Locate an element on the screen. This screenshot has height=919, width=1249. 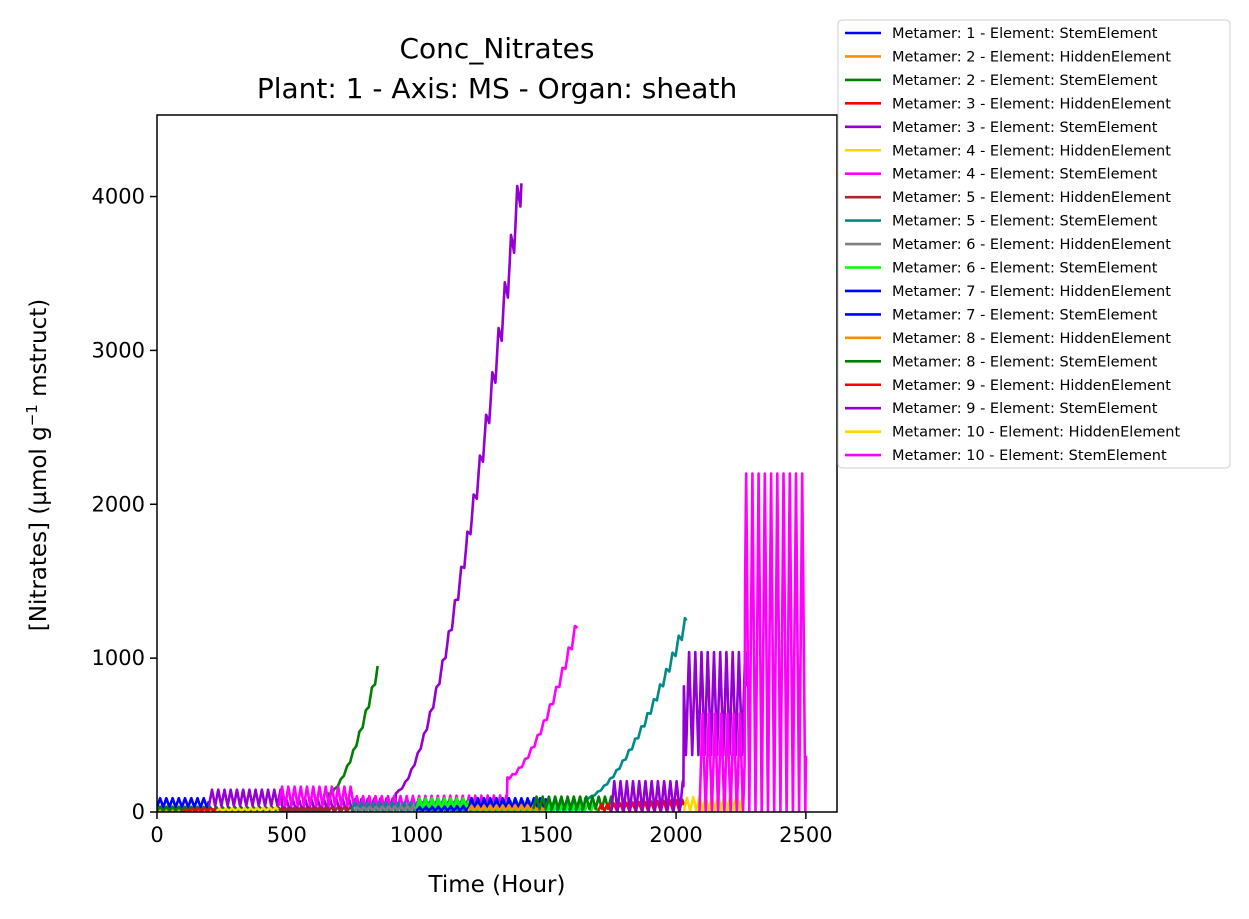
legend-entry: Metamer: 10 - Element: StemElement is located at coordinates (1006, 456).